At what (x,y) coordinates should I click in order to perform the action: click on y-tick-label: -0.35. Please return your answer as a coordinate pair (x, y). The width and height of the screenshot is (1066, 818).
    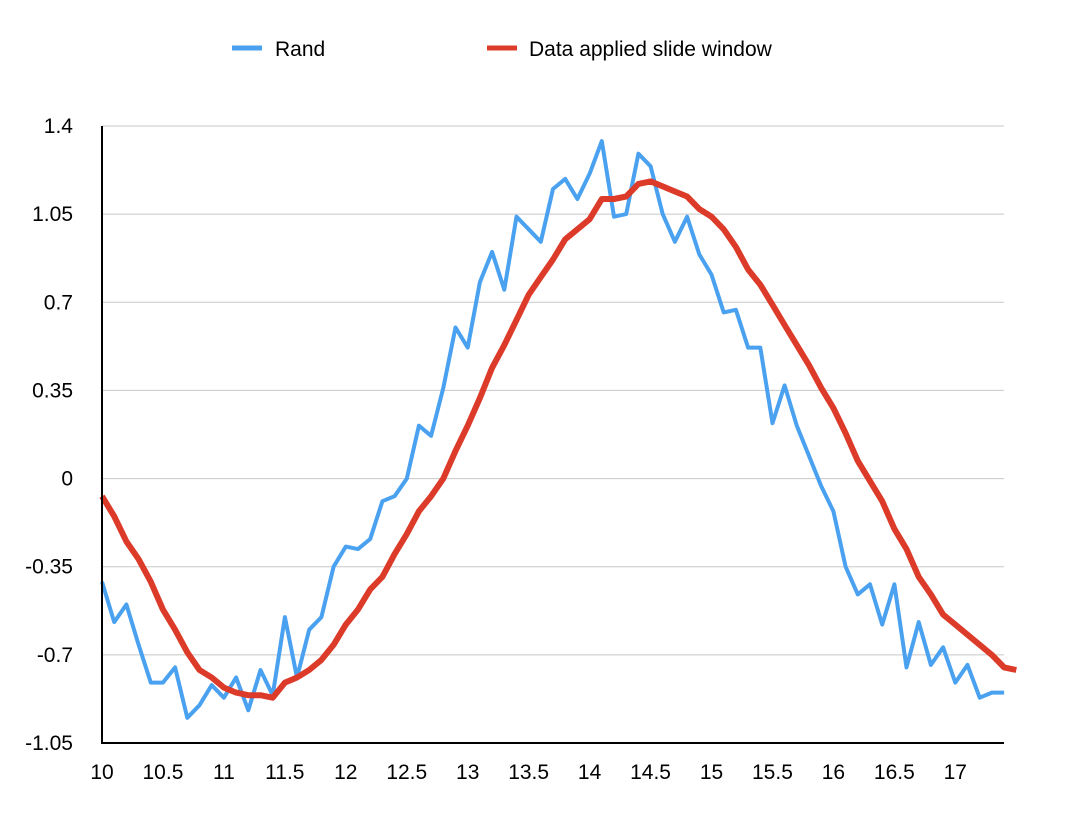
    Looking at the image, I should click on (49, 567).